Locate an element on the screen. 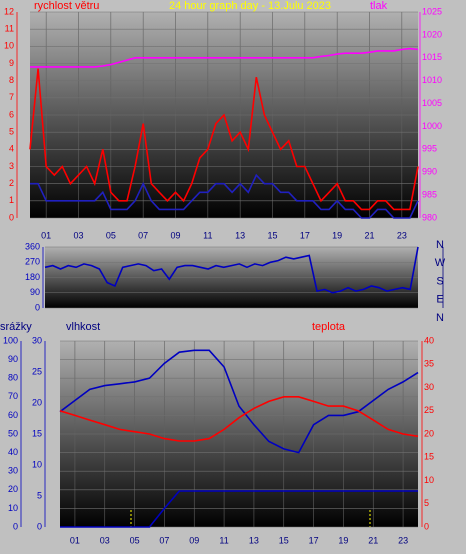 Image resolution: width=466 pixels, height=554 pixels. y2-tick-label: 5 is located at coordinates (39, 495).